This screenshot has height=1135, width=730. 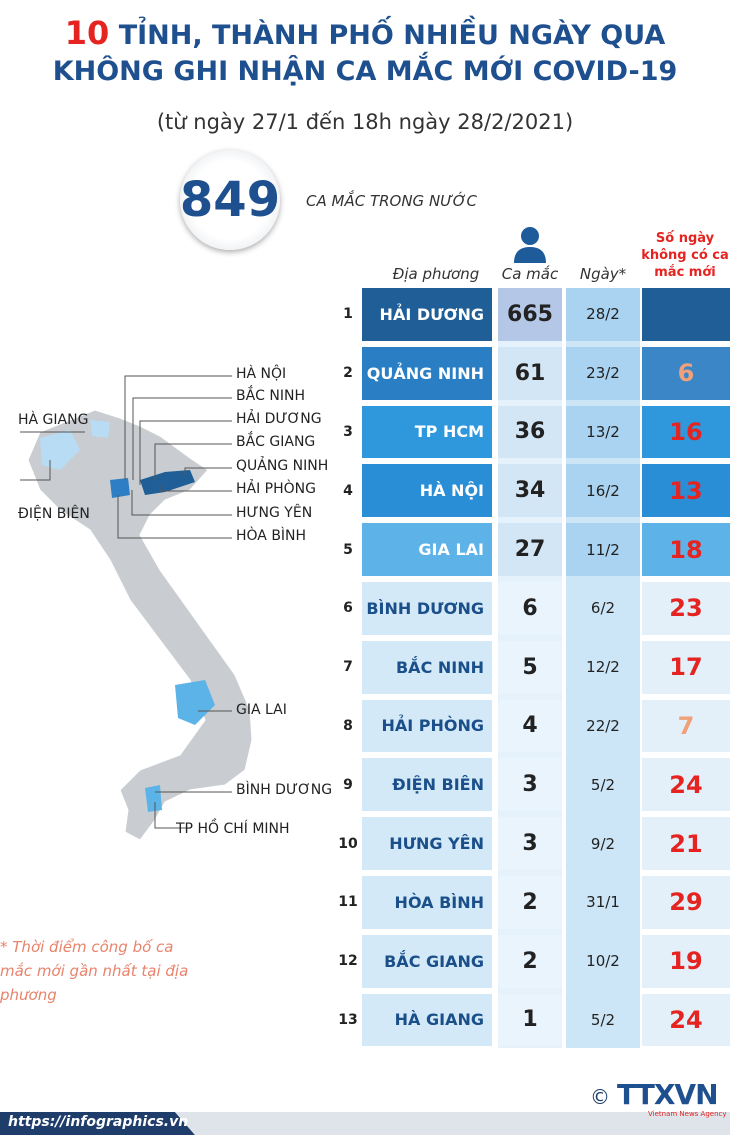 I want to click on column-header: Địa phương, so click(x=436, y=274).